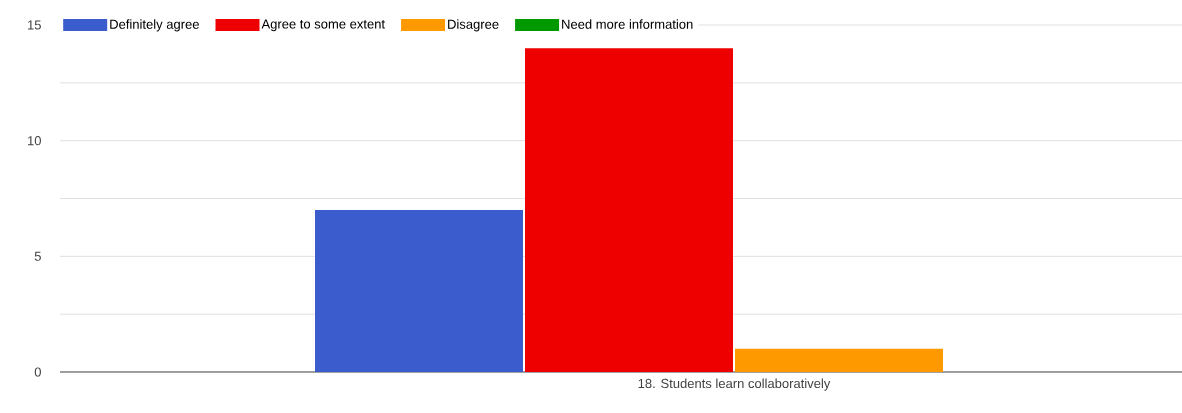 Image resolution: width=1182 pixels, height=413 pixels. I want to click on y-tick-label: 10, so click(34, 141).